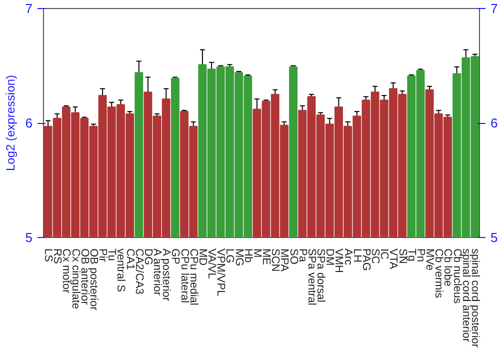 The height and width of the screenshot is (350, 500). I want to click on y-tick-label: 6, so click(29, 123).